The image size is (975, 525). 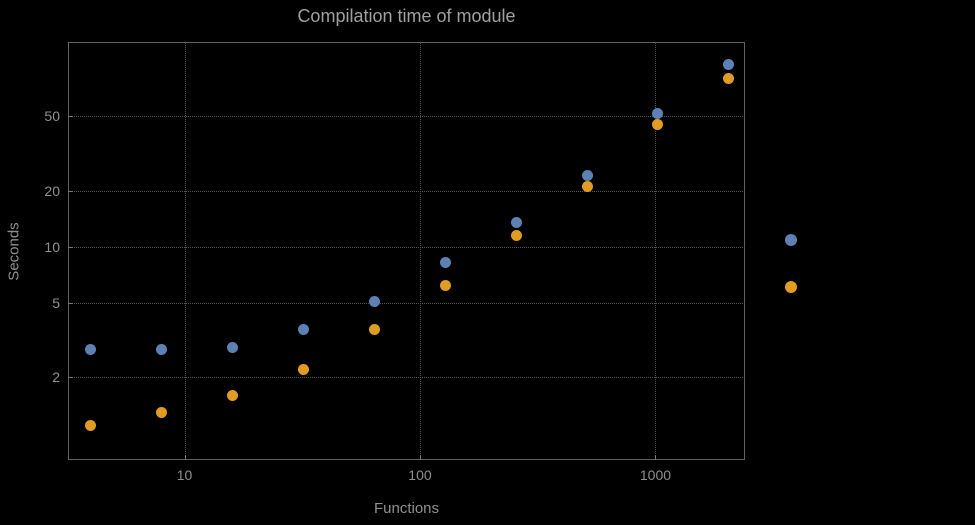 I want to click on y-tick-label: 2, so click(x=56, y=377).